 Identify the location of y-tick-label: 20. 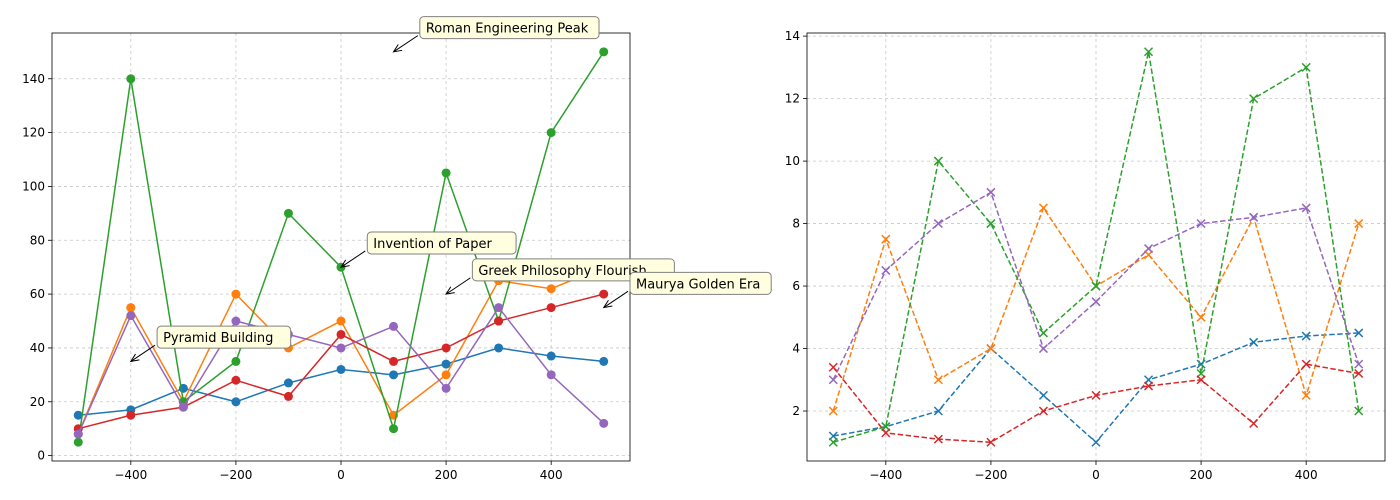
(37, 402).